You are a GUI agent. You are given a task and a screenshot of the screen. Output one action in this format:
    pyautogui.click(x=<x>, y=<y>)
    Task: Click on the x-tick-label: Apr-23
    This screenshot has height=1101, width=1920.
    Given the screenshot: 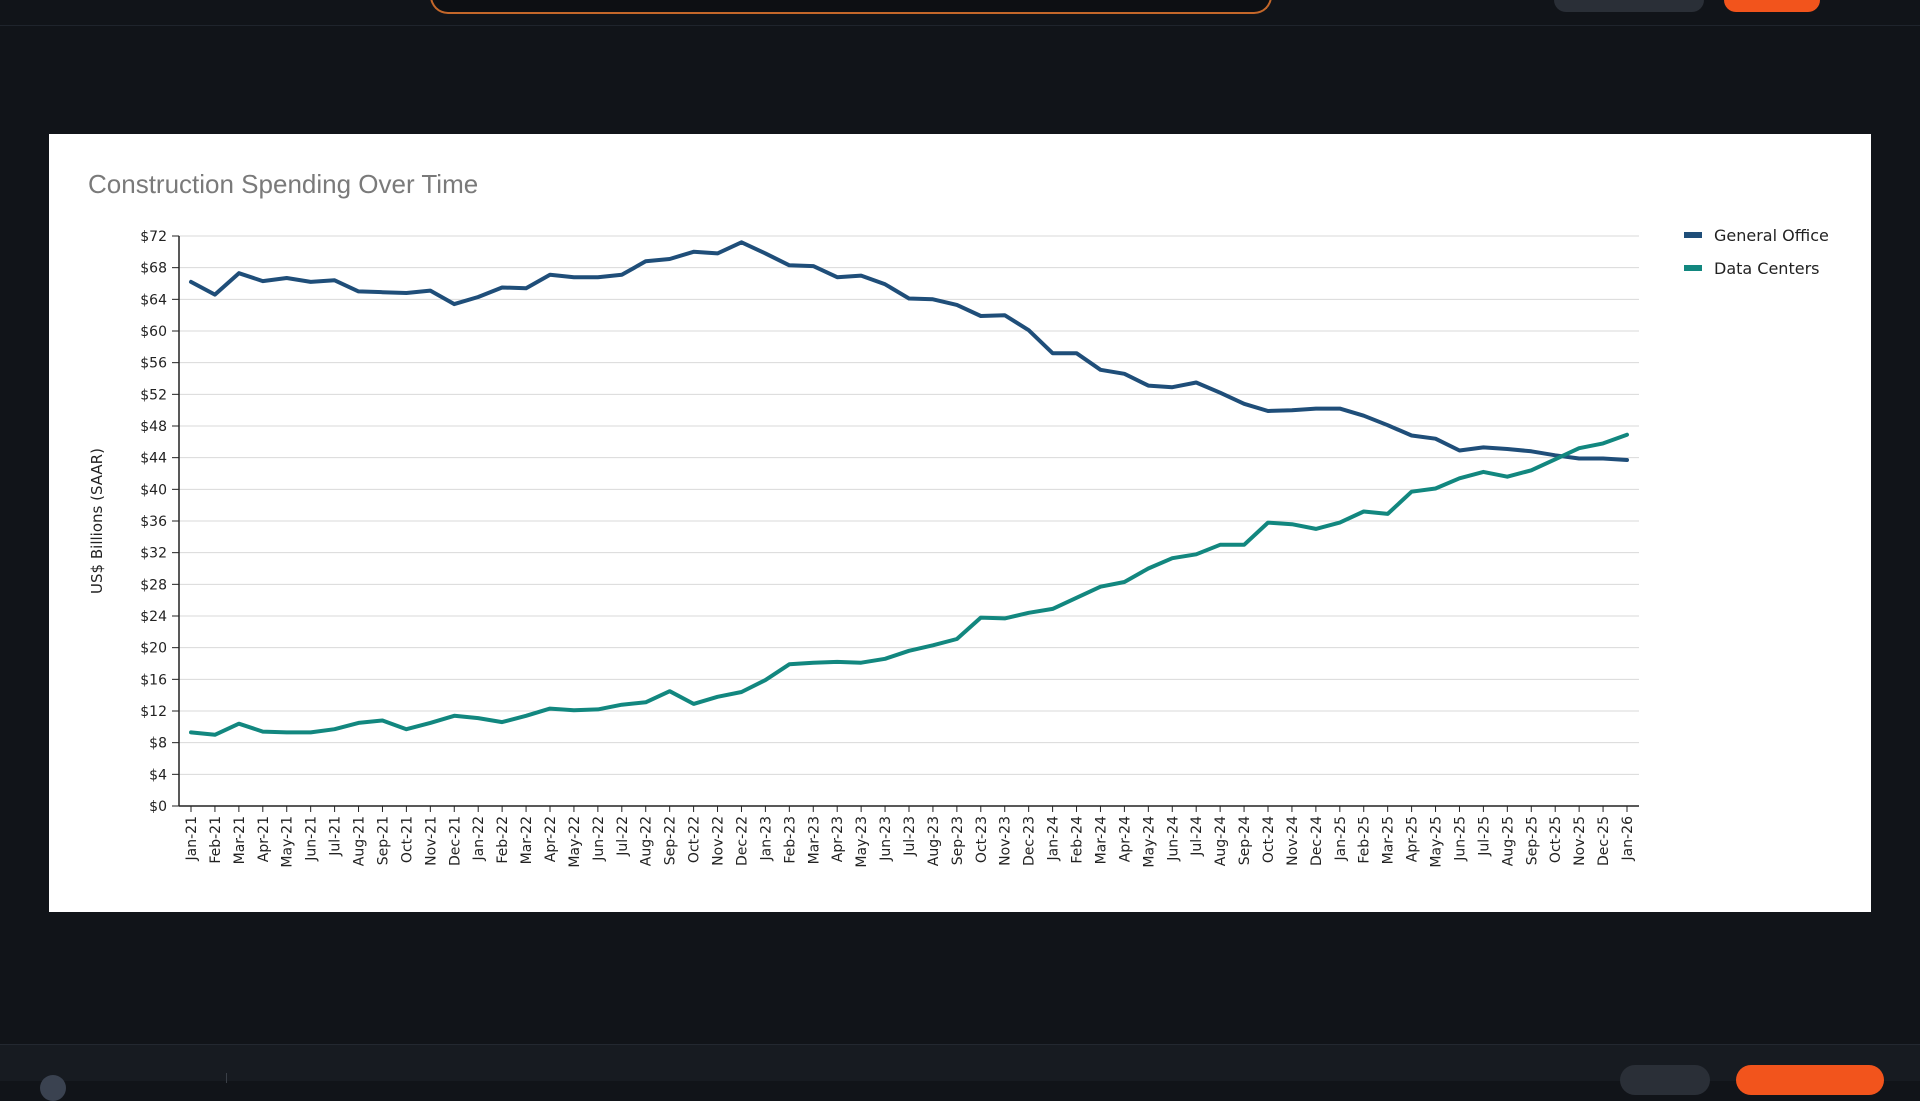 What is the action you would take?
    pyautogui.click(x=838, y=839)
    